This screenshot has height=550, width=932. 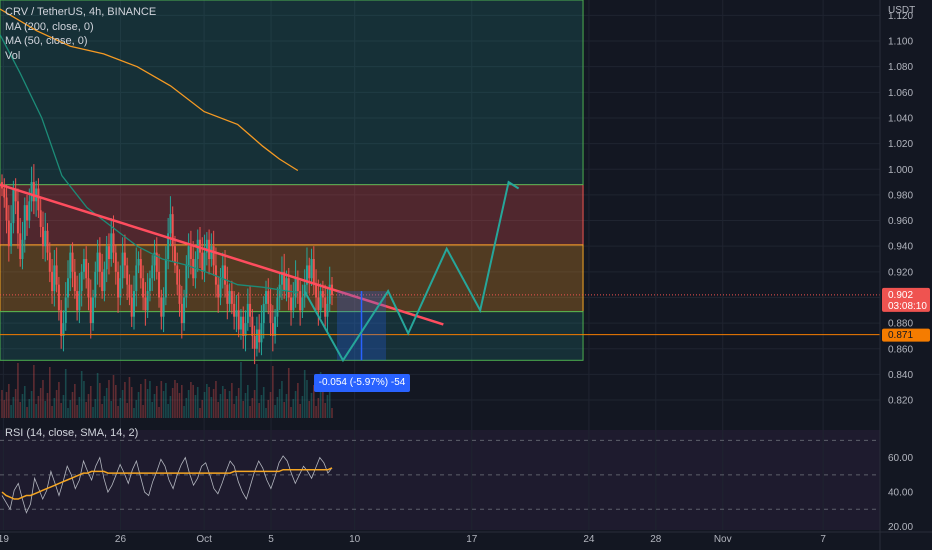 I want to click on price-tick-label: 0.940, so click(x=900, y=247).